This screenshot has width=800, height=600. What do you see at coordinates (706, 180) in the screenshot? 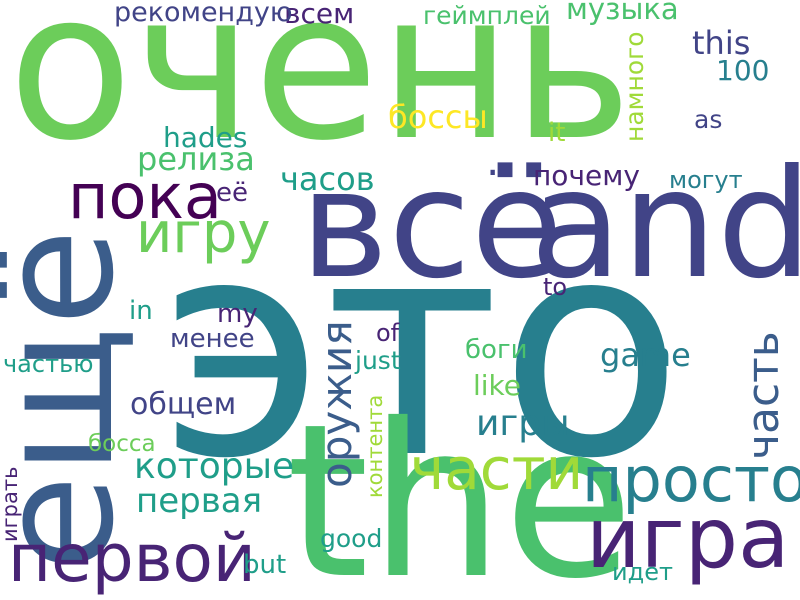
I see `word-mogut: могут` at bounding box center [706, 180].